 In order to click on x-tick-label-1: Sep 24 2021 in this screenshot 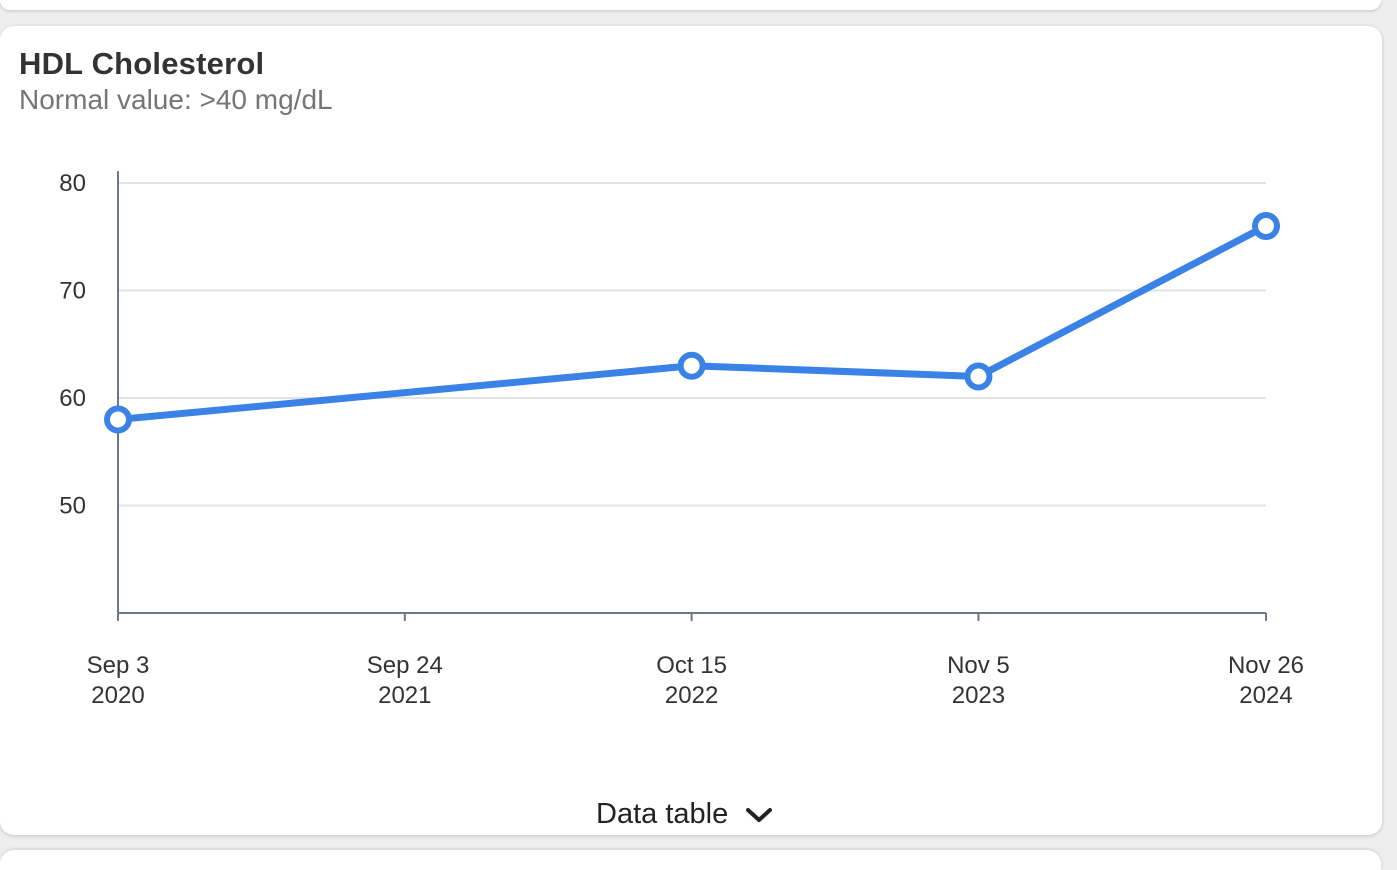, I will do `click(405, 680)`.